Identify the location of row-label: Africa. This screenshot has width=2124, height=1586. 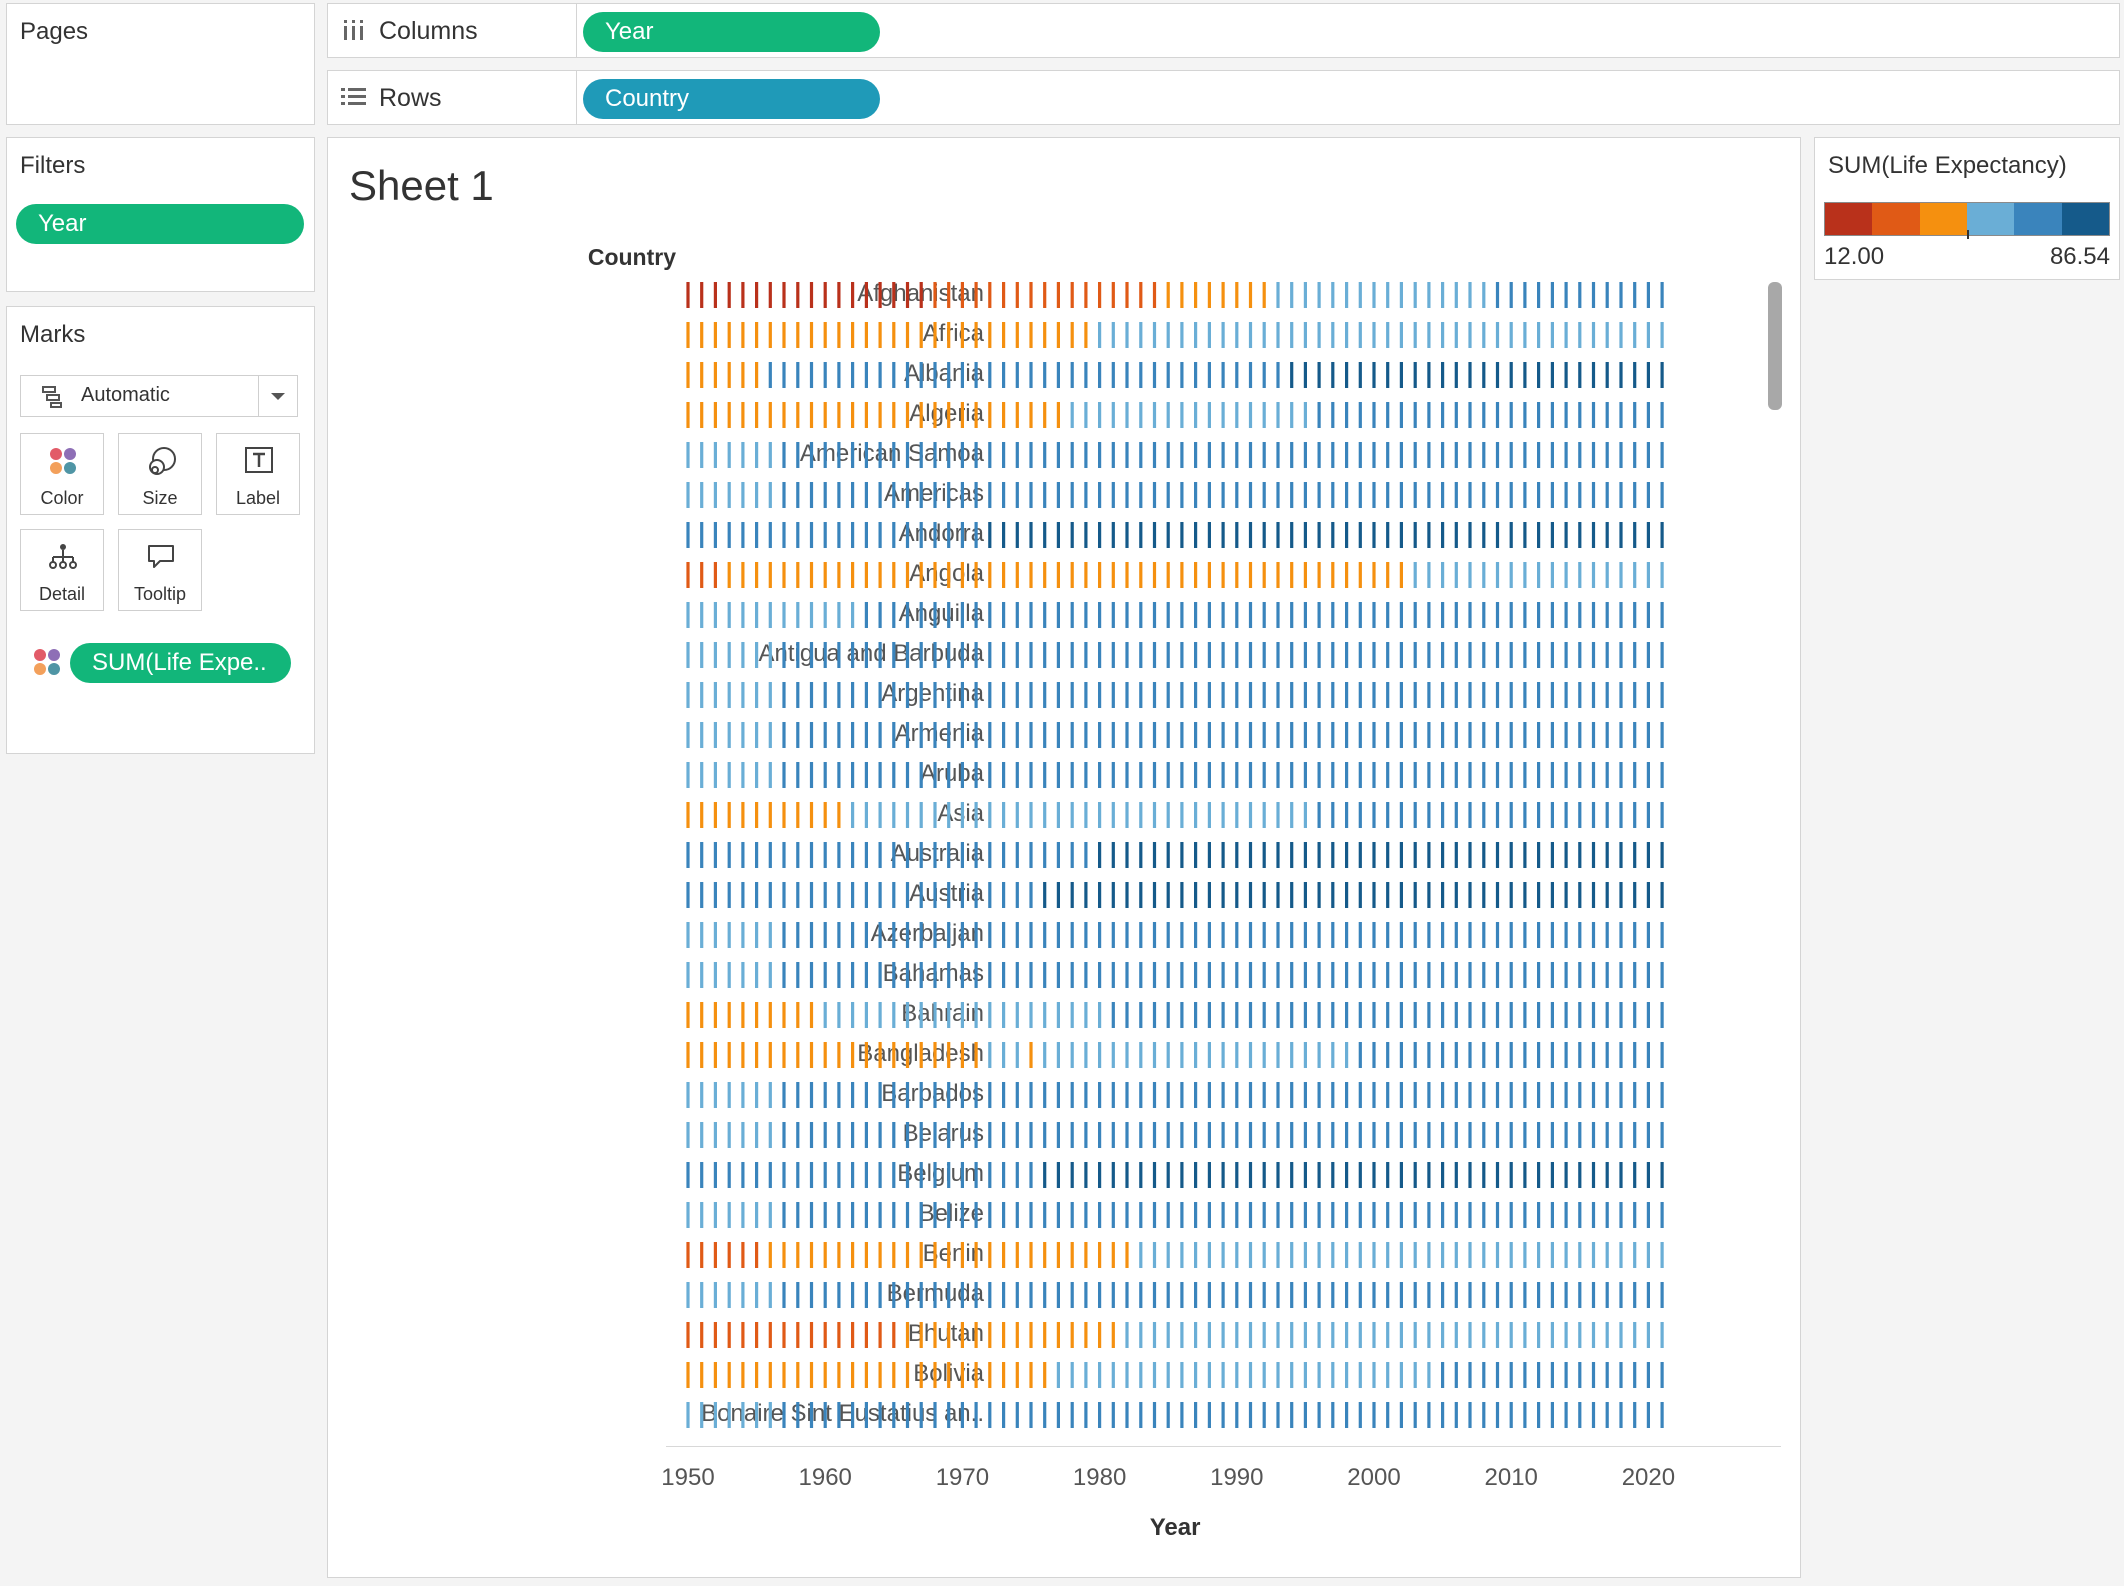
(953, 333).